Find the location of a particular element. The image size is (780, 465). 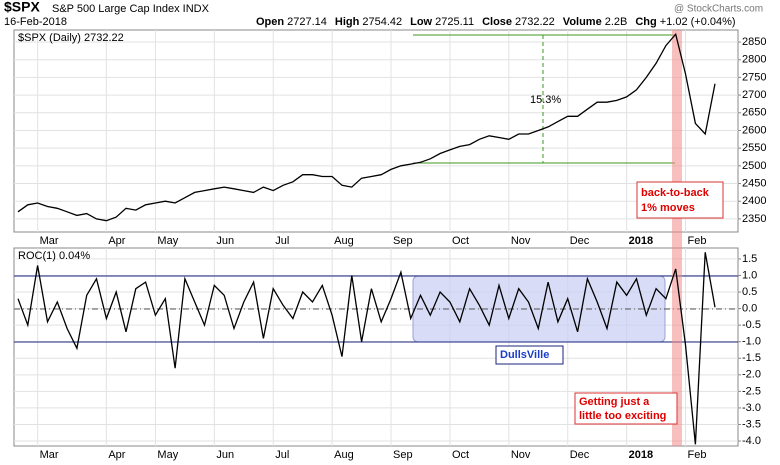

y-tick-label: 2550 is located at coordinates (754, 148).